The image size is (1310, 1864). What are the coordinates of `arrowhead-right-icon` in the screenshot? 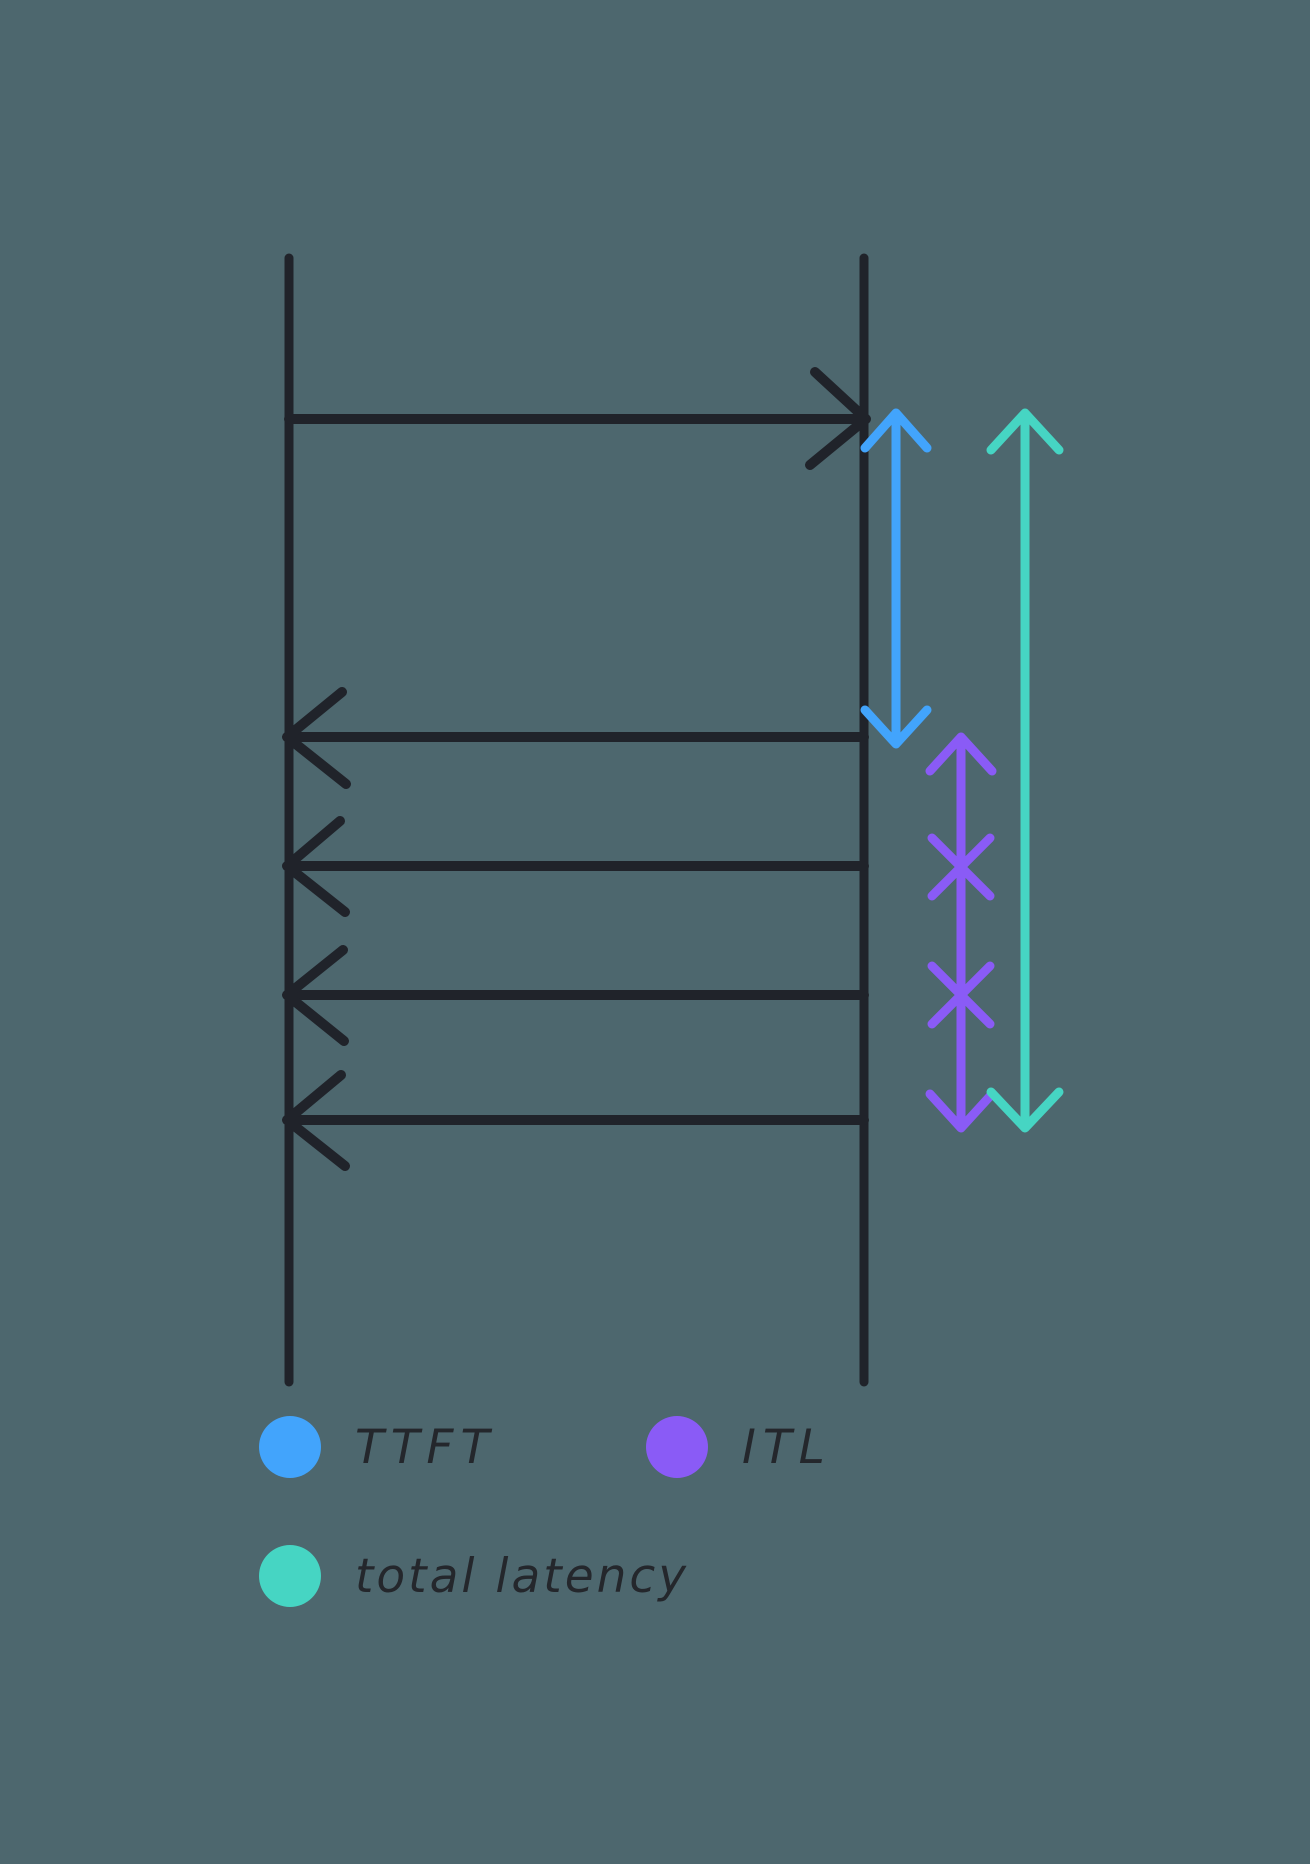 It's located at (838, 418).